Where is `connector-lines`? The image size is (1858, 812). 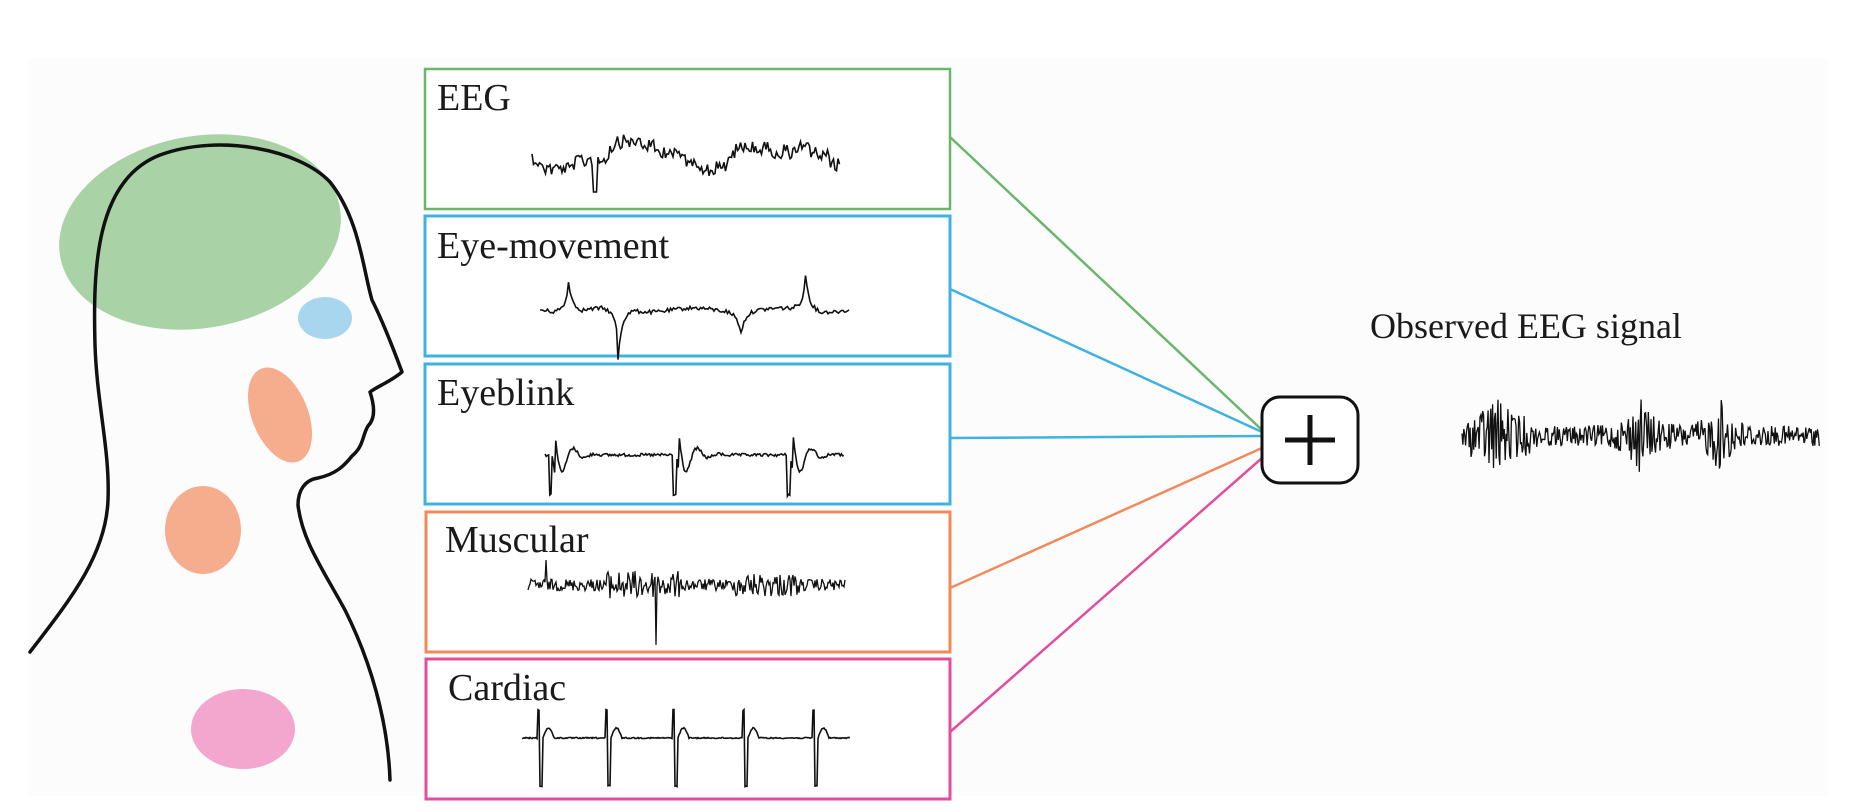
connector-lines is located at coordinates (1106, 434).